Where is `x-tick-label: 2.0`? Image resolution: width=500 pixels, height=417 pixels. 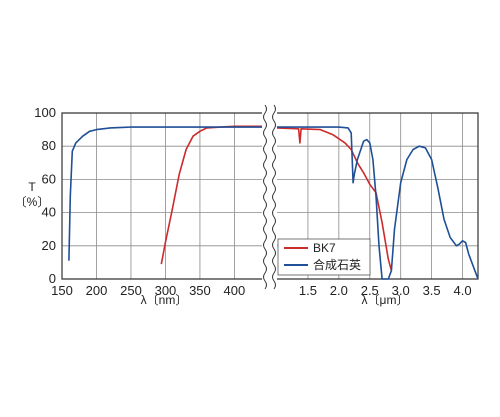 x-tick-label: 2.0 is located at coordinates (339, 290).